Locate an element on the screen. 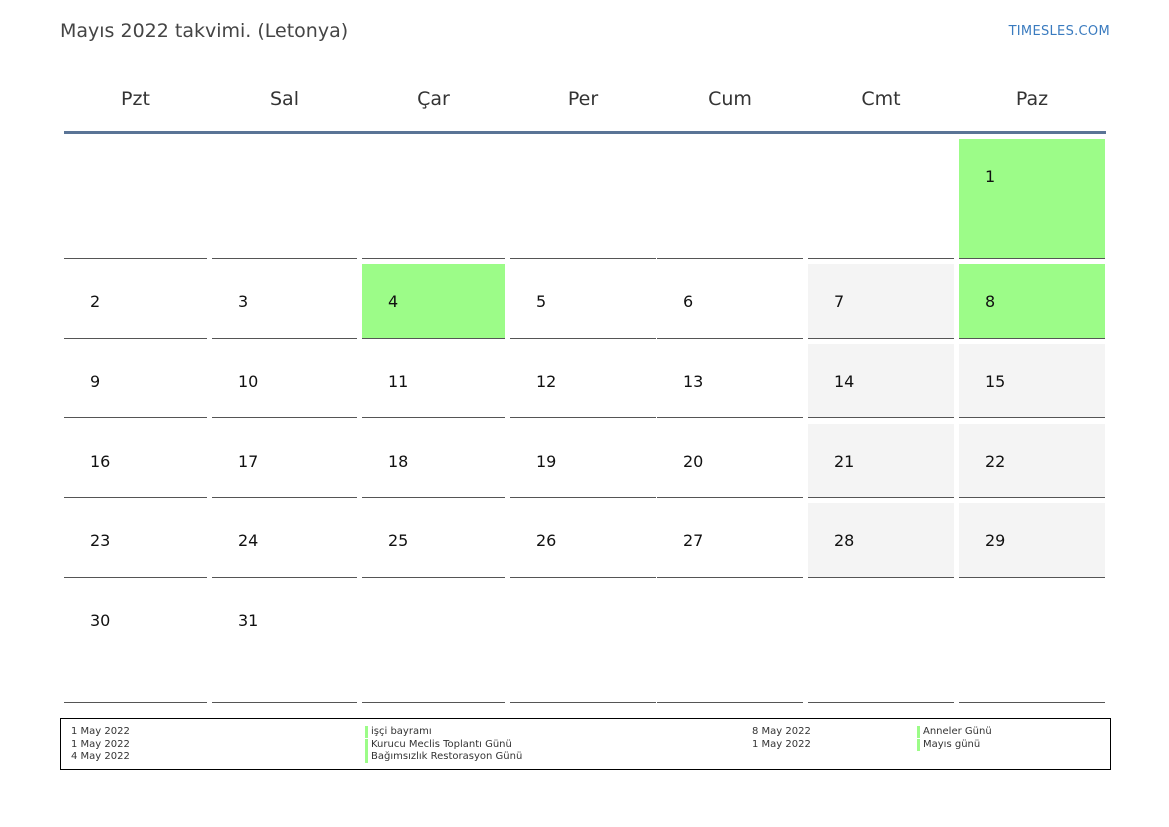 The width and height of the screenshot is (1169, 827). day-number: 4 is located at coordinates (393, 301).